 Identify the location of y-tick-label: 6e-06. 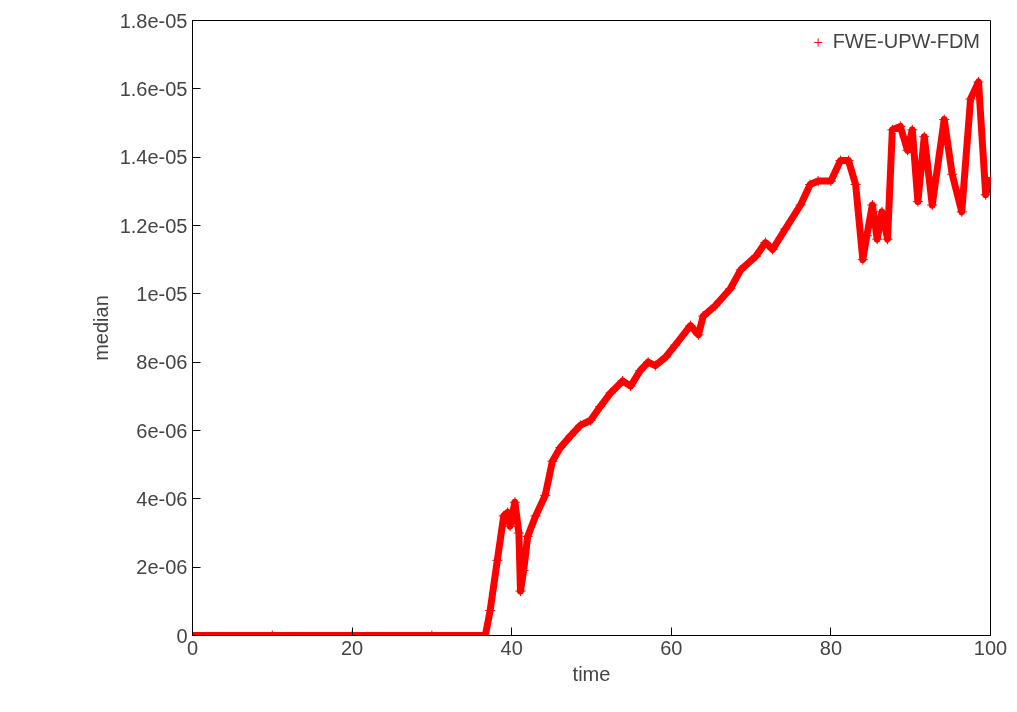
(162, 430).